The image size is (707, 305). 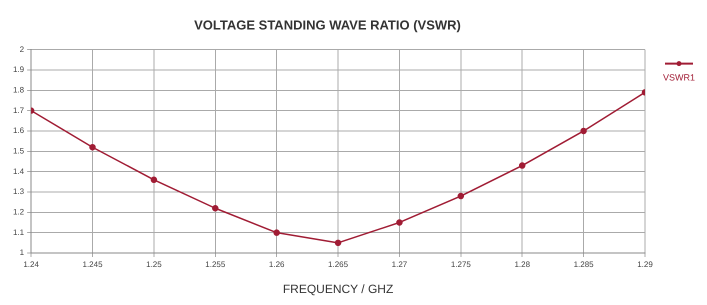 What do you see at coordinates (22, 49) in the screenshot?
I see `y-tick-label: 2` at bounding box center [22, 49].